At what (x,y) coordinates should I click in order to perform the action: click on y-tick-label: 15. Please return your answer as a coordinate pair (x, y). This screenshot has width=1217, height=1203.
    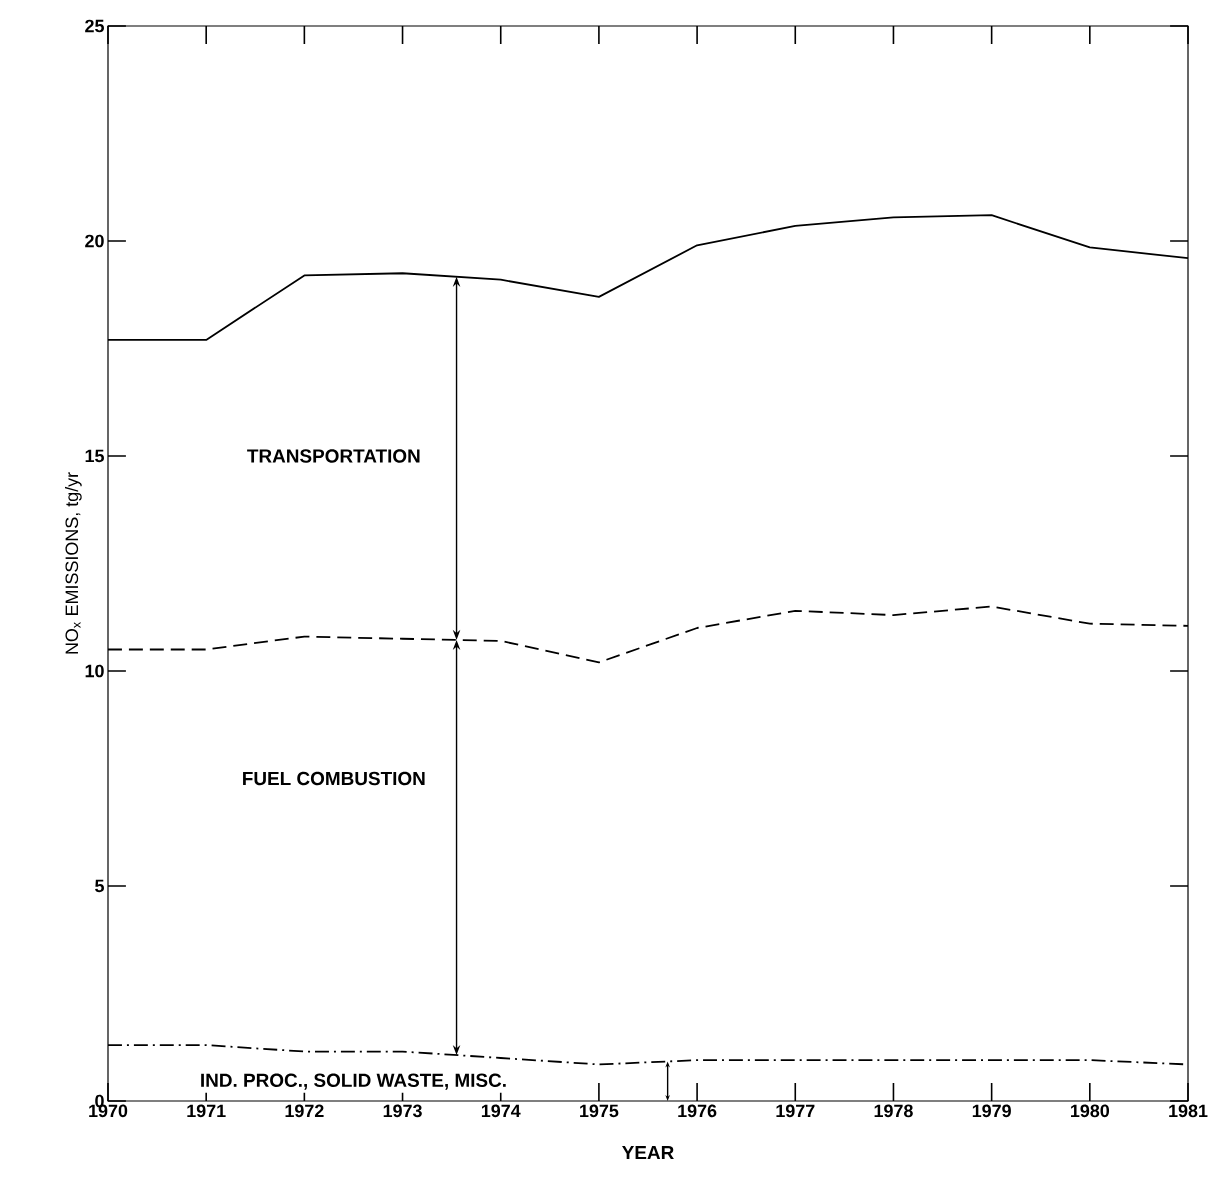
    Looking at the image, I should click on (94, 456).